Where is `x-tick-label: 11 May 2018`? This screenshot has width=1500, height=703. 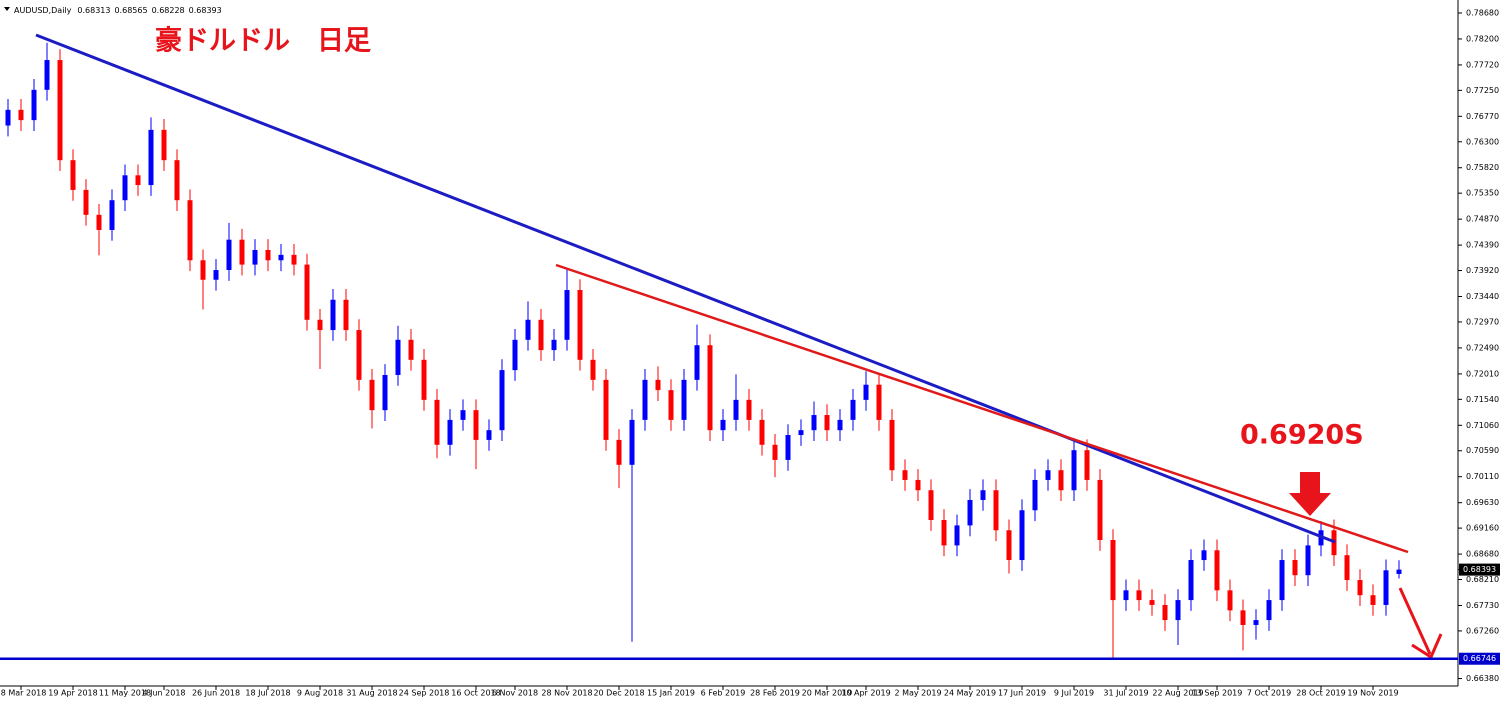 x-tick-label: 11 May 2018 is located at coordinates (125, 693).